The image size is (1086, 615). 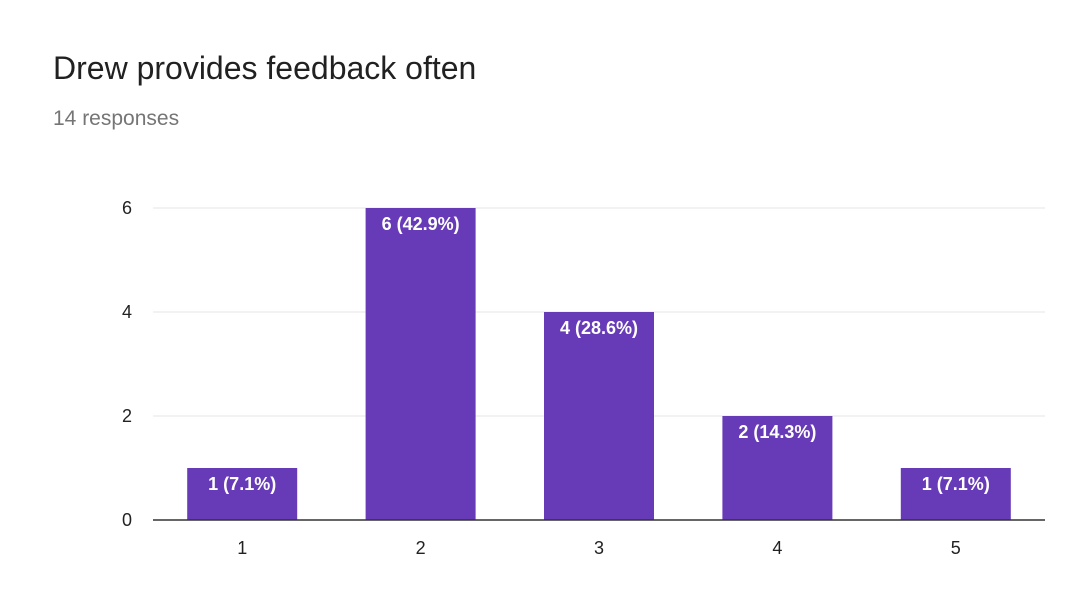 What do you see at coordinates (127, 520) in the screenshot?
I see `y-tick-label: 0` at bounding box center [127, 520].